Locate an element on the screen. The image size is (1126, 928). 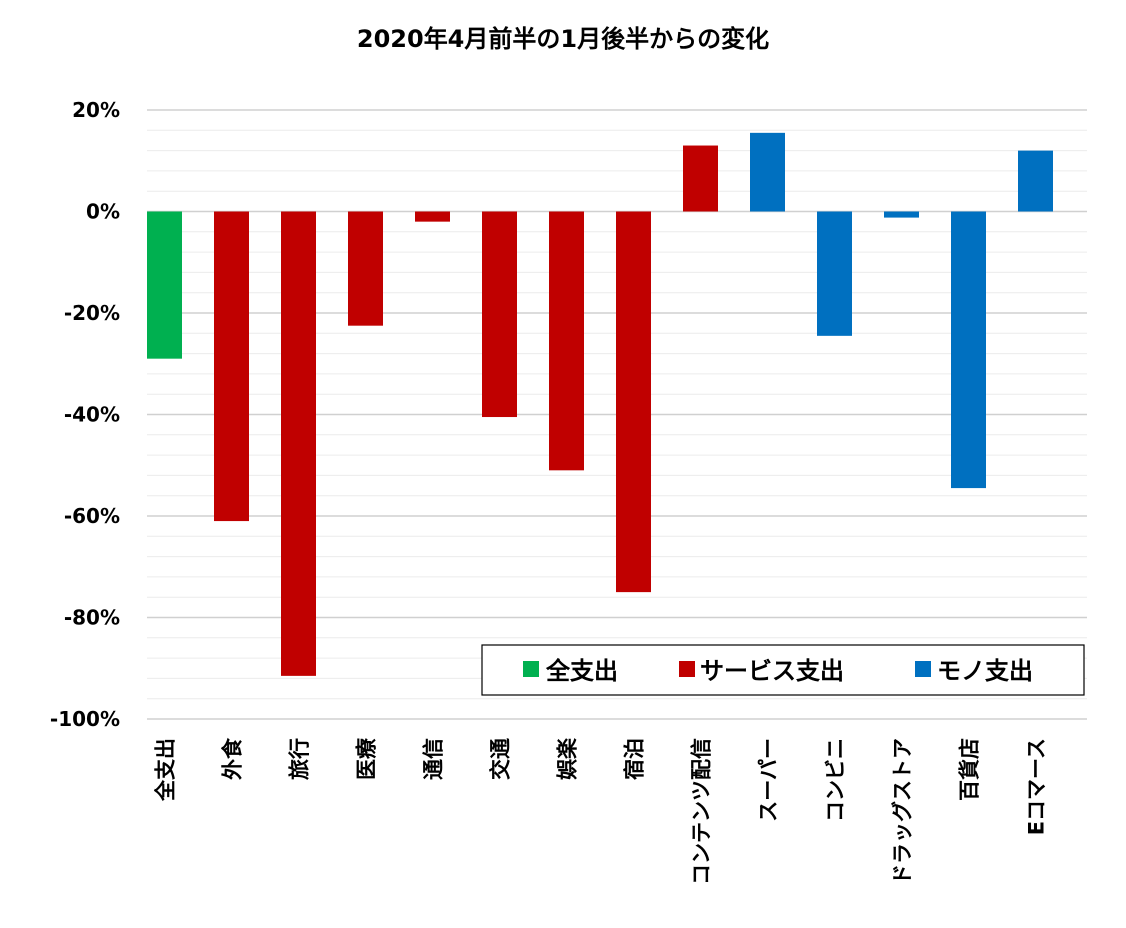
x-tick-label: 娯楽 is located at coordinates (568, 758).